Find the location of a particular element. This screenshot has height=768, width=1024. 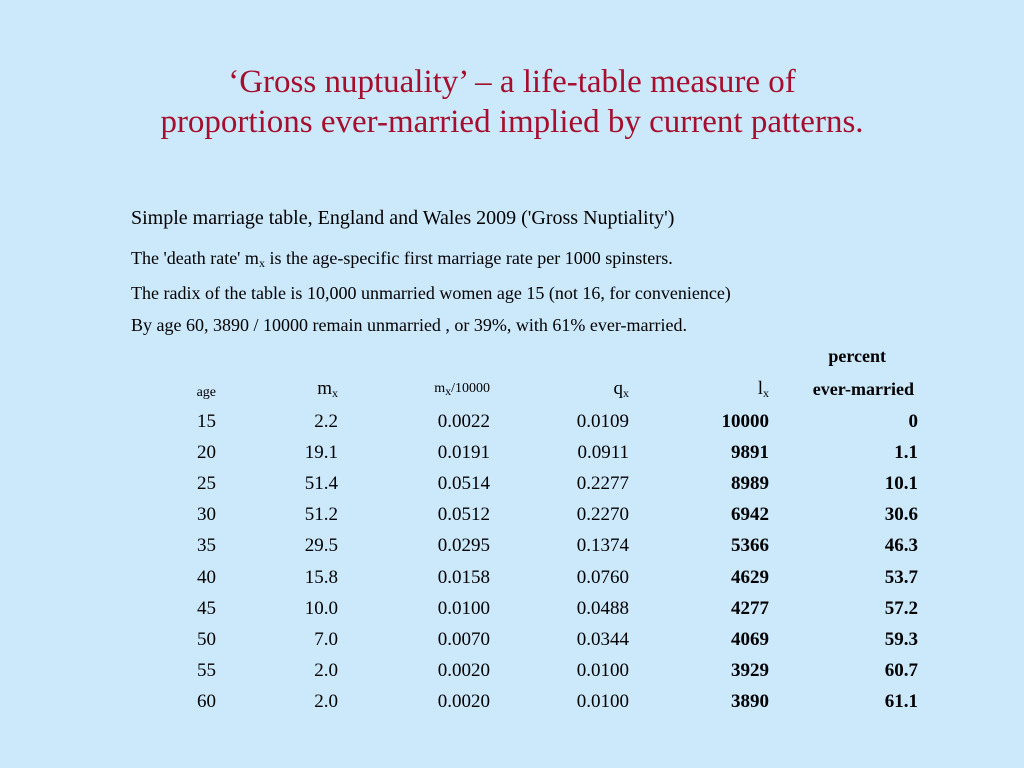

cell-age: 50 is located at coordinates (206, 639).